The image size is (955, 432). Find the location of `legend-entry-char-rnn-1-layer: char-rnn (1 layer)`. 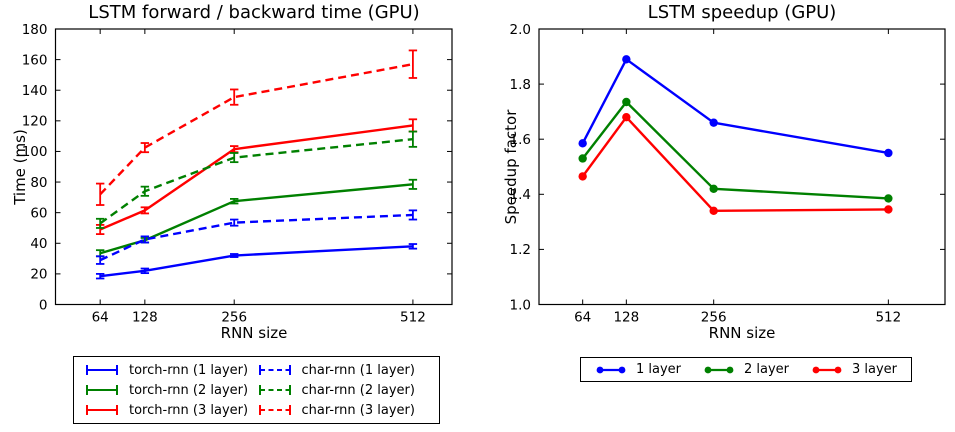

legend-entry-char-rnn-1-layer: char-rnn (1 layer) is located at coordinates (343, 370).